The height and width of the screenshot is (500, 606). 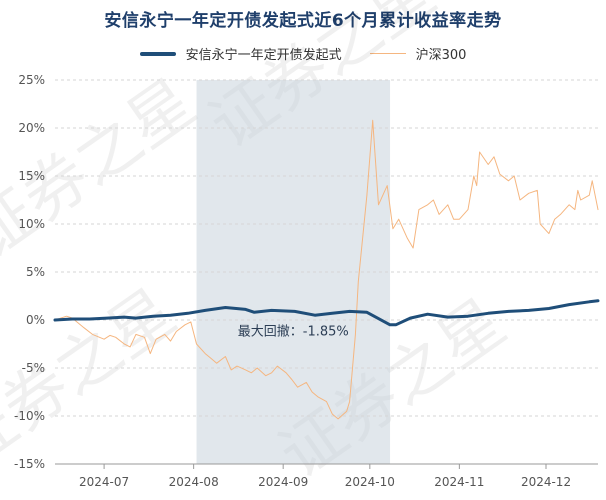 What do you see at coordinates (94, 379) in the screenshot?
I see `watermark-text: 证券之星` at bounding box center [94, 379].